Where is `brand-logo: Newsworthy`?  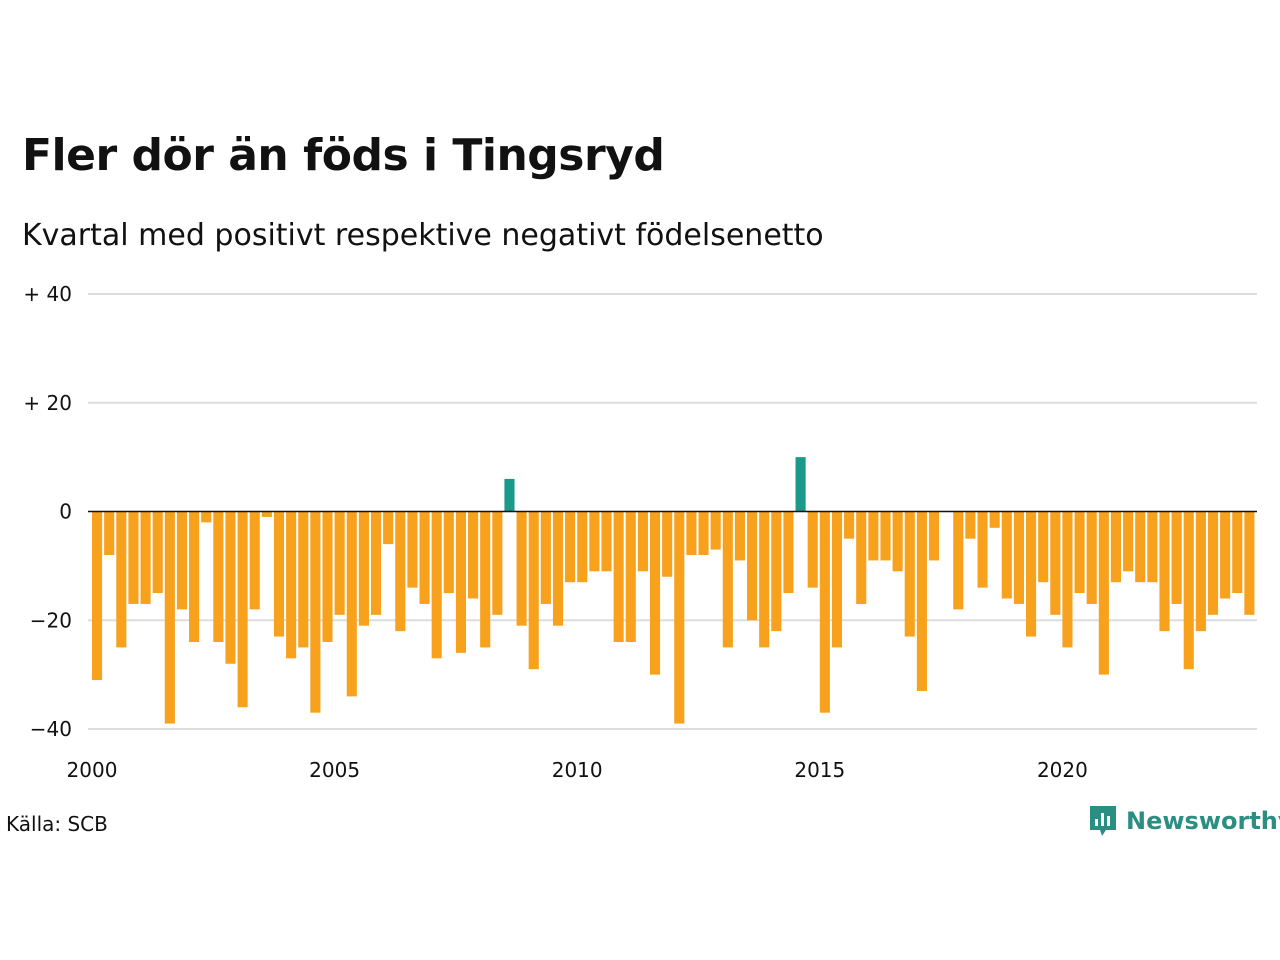 brand-logo: Newsworthy is located at coordinates (1184, 821).